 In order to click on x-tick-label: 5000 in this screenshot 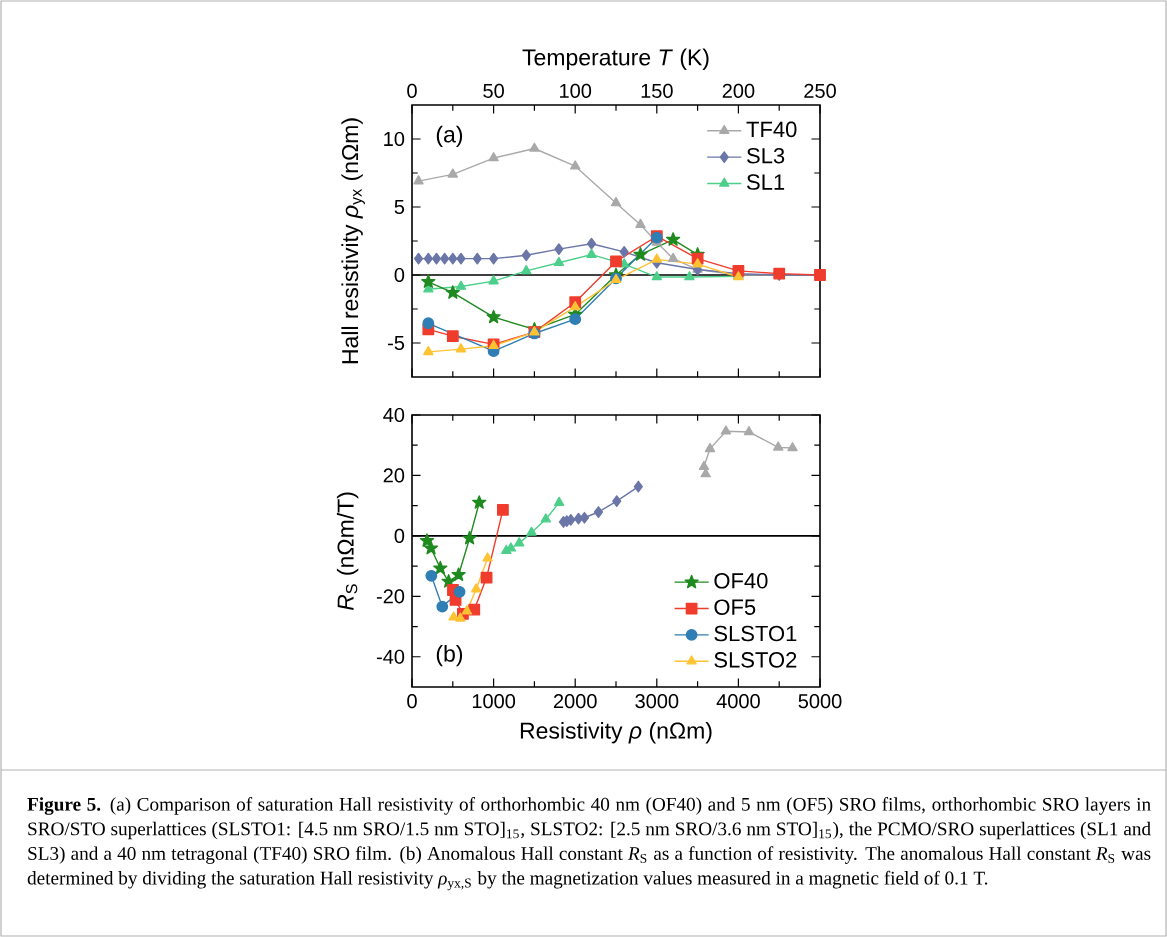, I will do `click(820, 701)`.